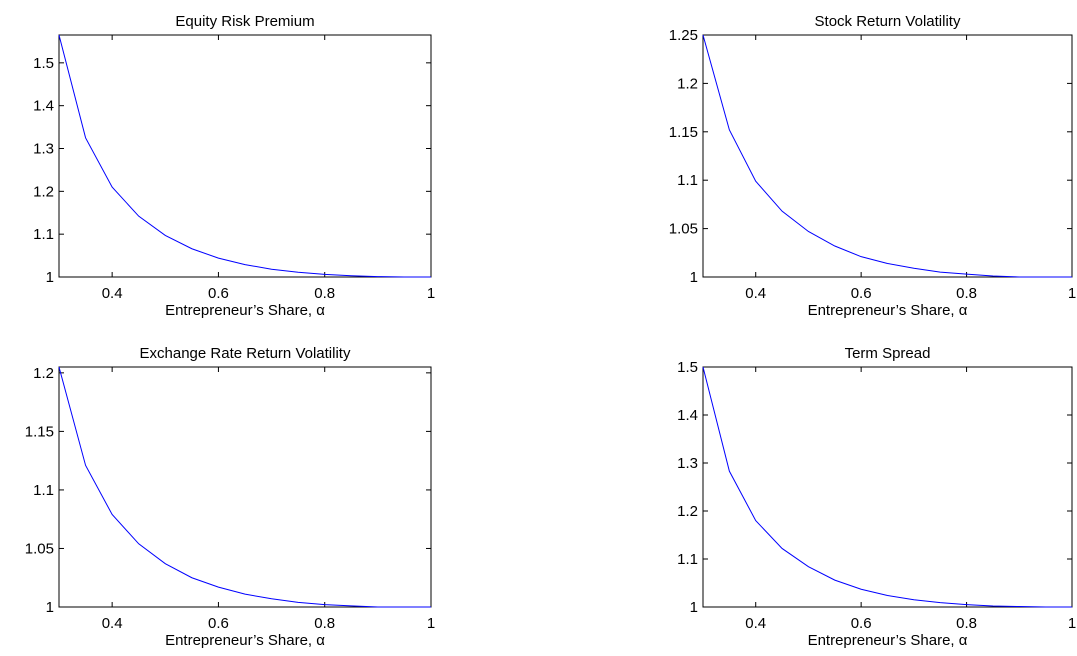  Describe the element at coordinates (683, 35) in the screenshot. I see `y-tick-label: 1.25` at that location.